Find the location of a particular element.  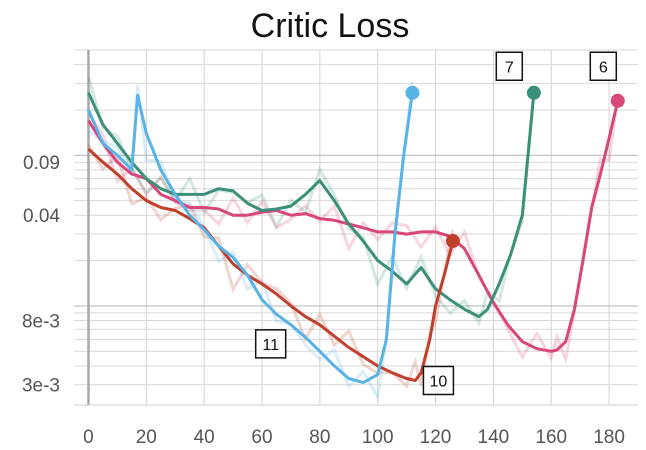

x-tick-label: 100 is located at coordinates (378, 437).